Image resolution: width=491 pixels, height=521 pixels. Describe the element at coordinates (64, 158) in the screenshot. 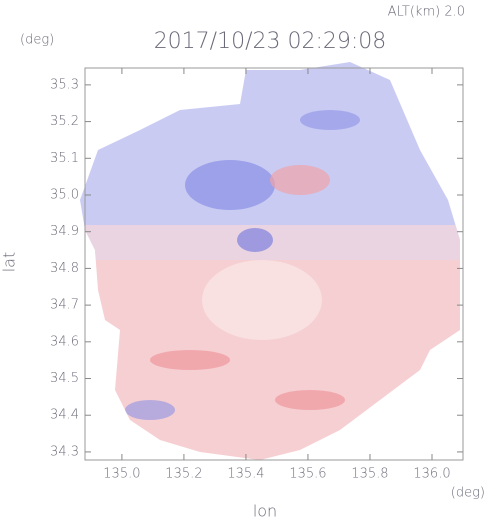

I see `y-tick-label: 35.1` at that location.